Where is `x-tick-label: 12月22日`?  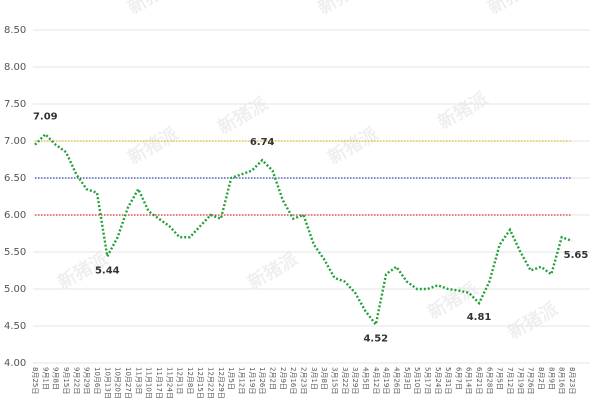
x-tick-label: 12月22日 is located at coordinates (211, 383).